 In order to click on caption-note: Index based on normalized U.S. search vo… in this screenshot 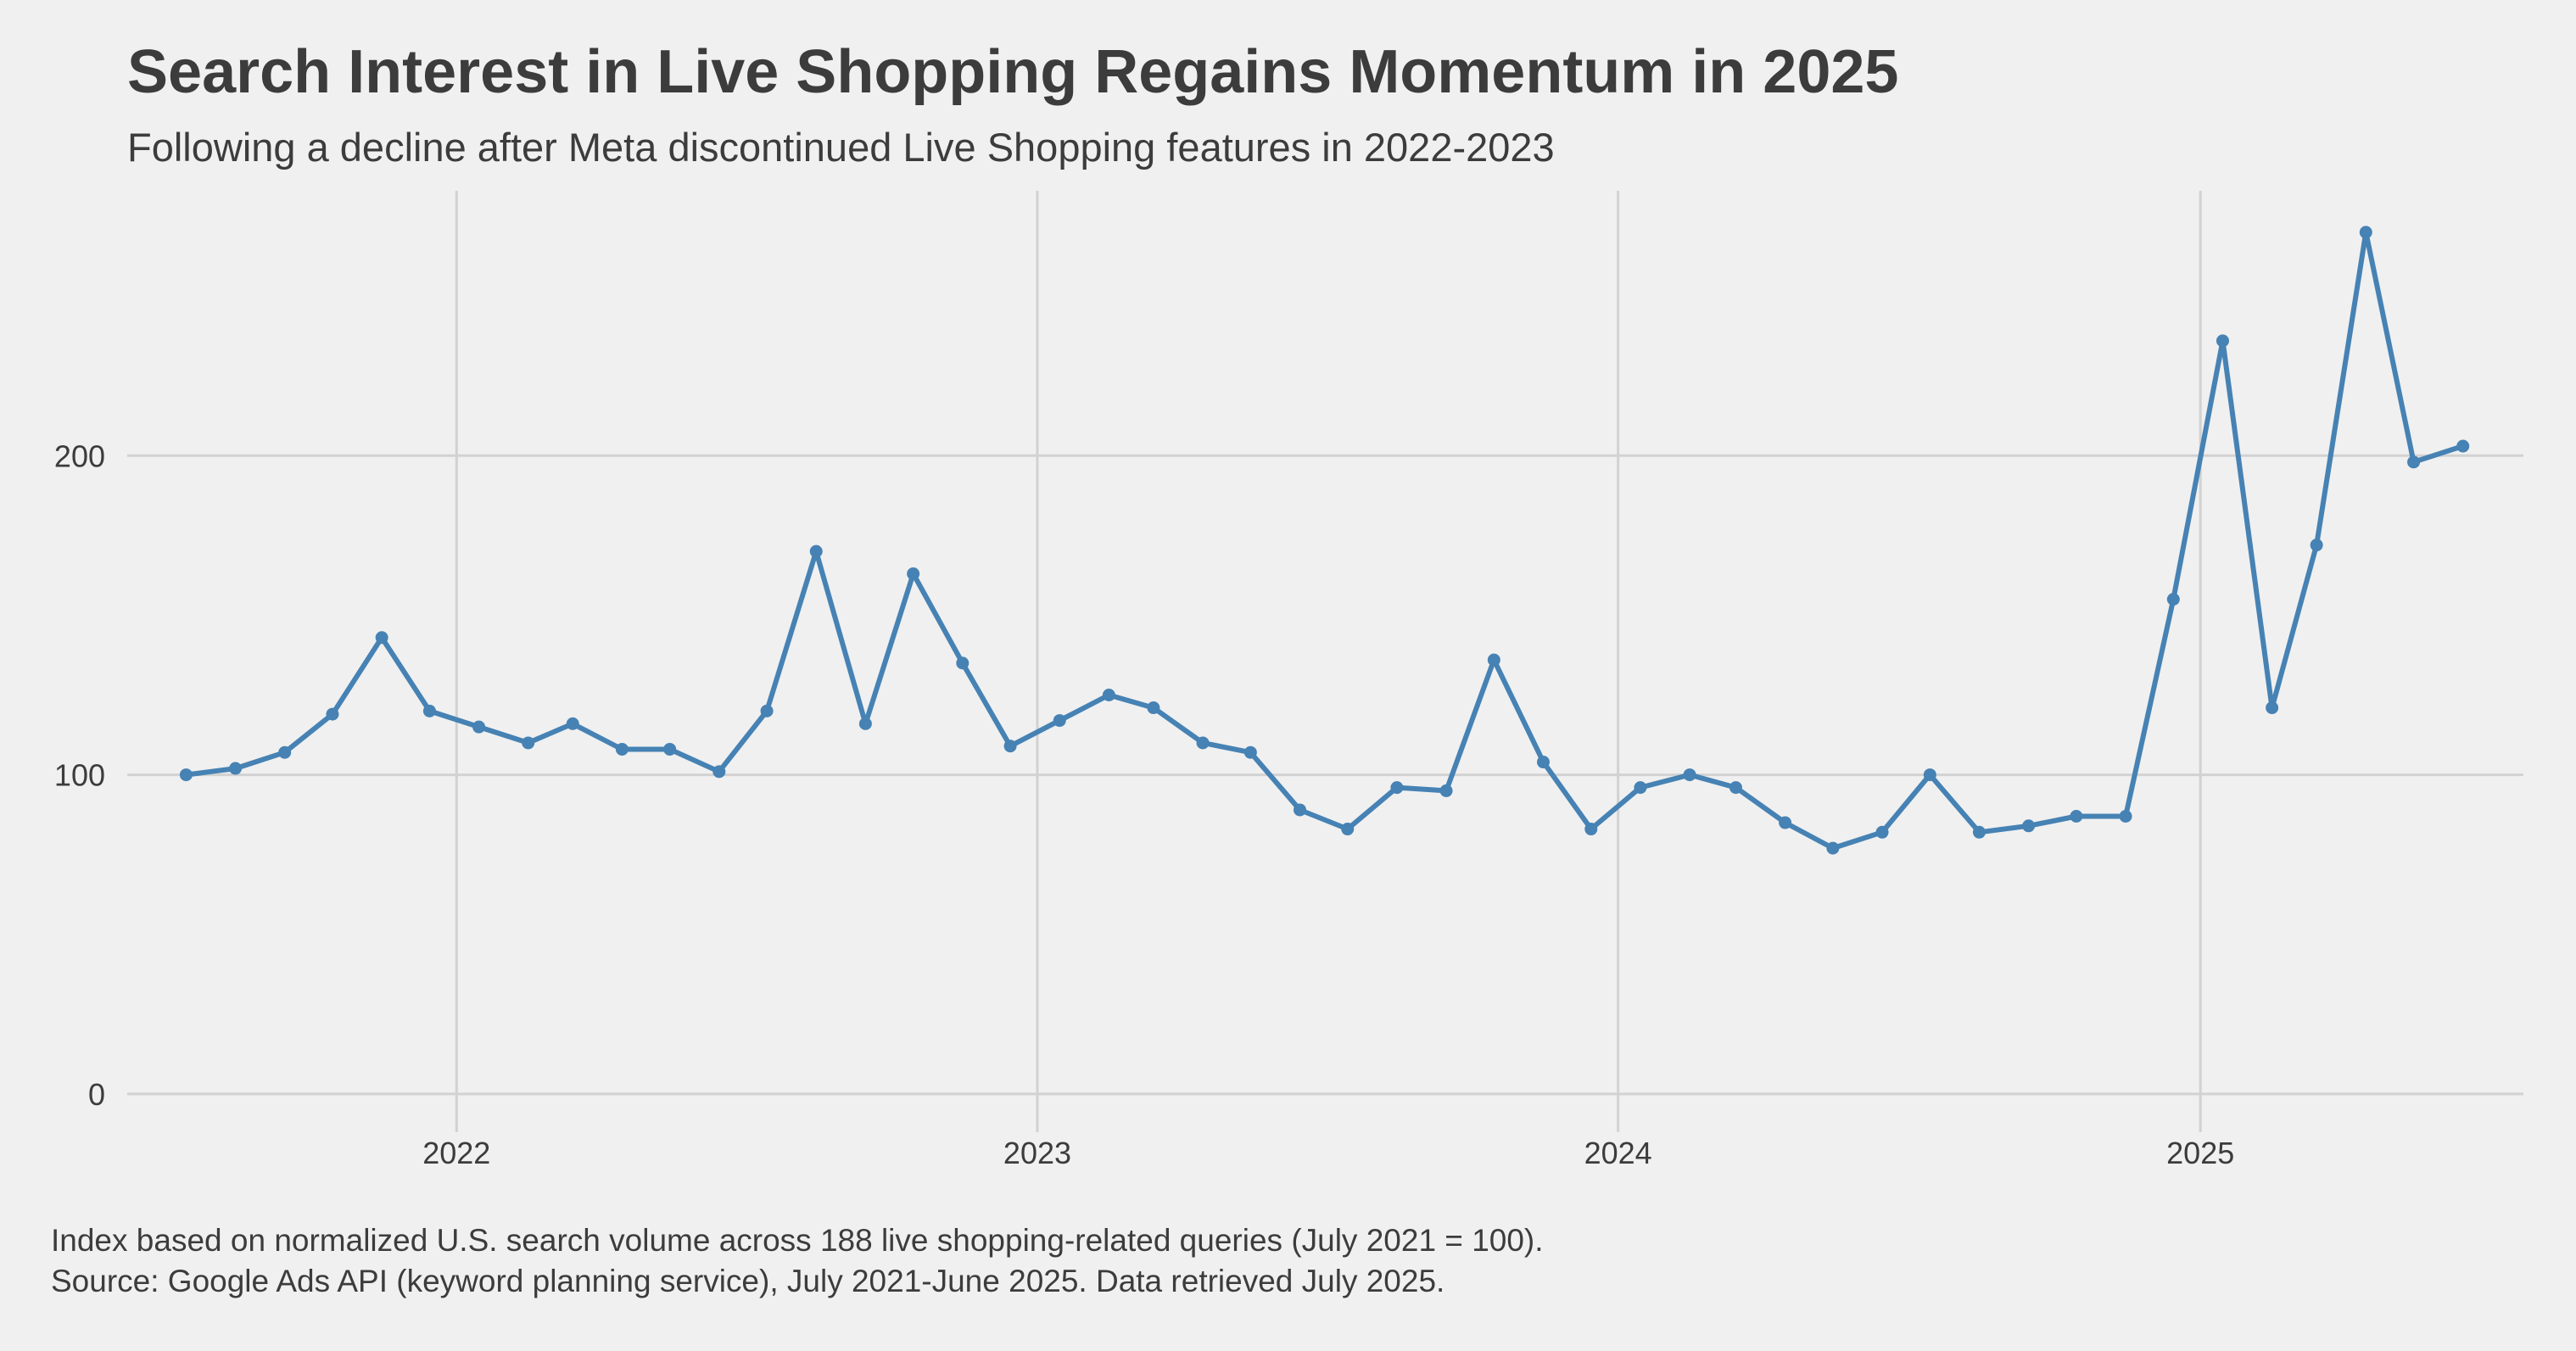, I will do `click(797, 1240)`.